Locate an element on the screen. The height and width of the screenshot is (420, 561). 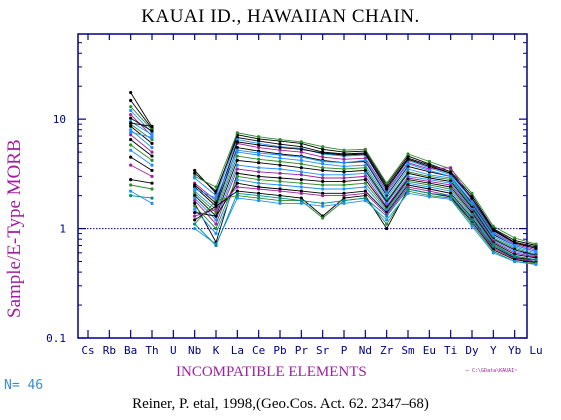
x-tick-label-pr: Pr is located at coordinates (302, 350).